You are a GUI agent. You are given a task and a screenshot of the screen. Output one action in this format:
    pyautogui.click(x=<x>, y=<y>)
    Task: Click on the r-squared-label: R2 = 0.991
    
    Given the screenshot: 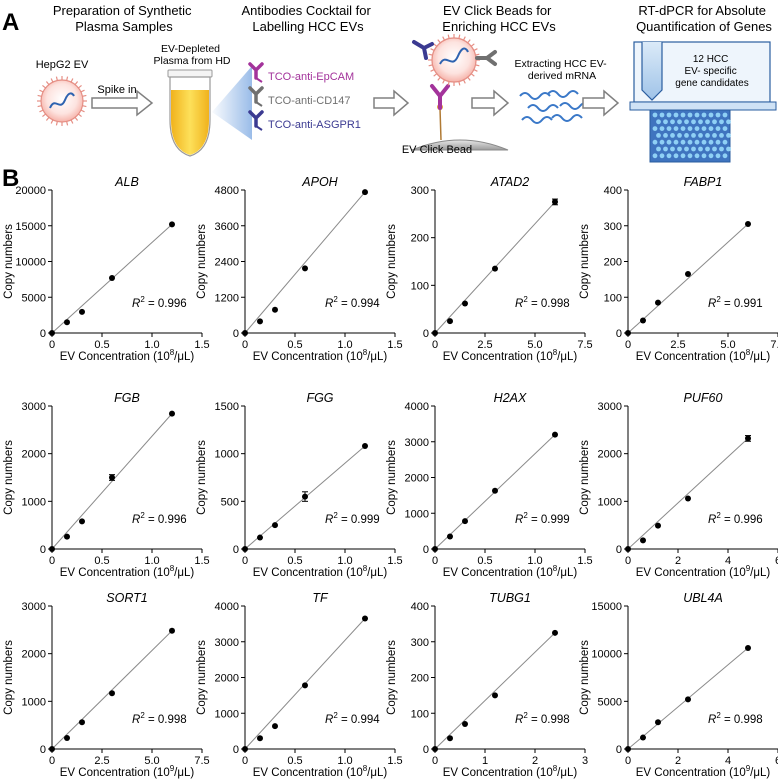 What is the action you would take?
    pyautogui.click(x=735, y=302)
    